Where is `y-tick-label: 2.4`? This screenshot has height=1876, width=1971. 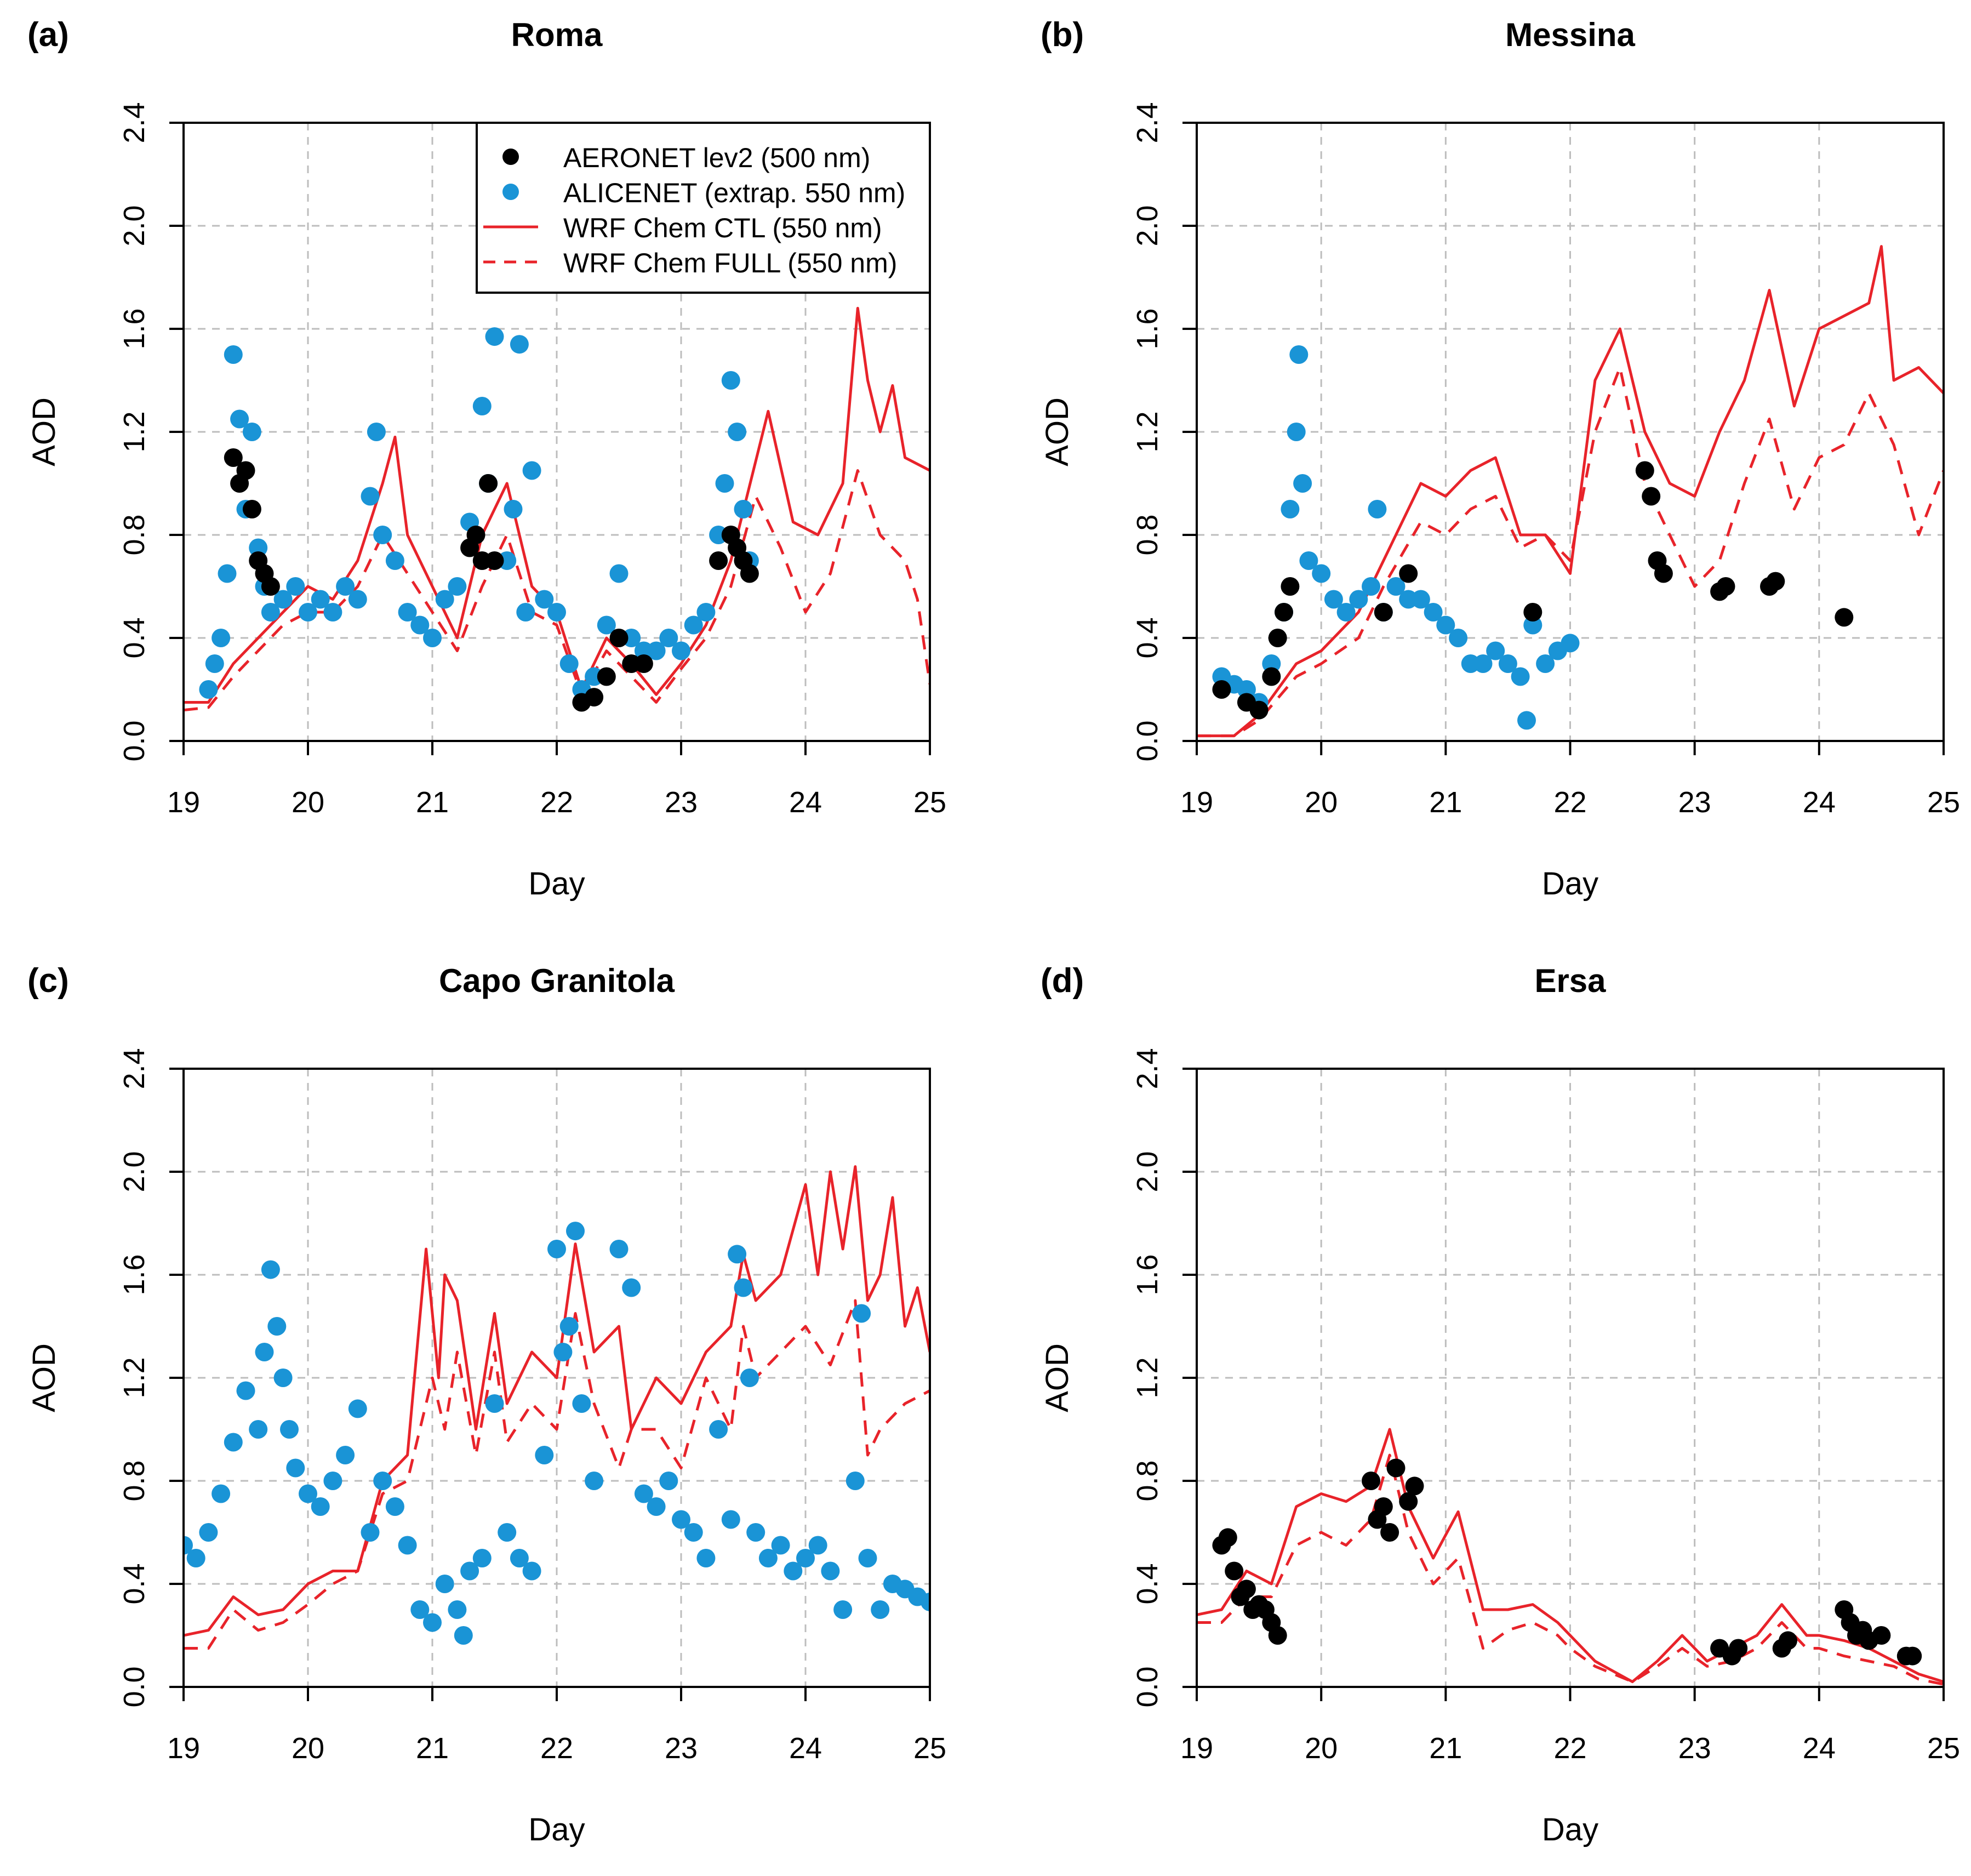 y-tick-label: 2.4 is located at coordinates (1147, 1068).